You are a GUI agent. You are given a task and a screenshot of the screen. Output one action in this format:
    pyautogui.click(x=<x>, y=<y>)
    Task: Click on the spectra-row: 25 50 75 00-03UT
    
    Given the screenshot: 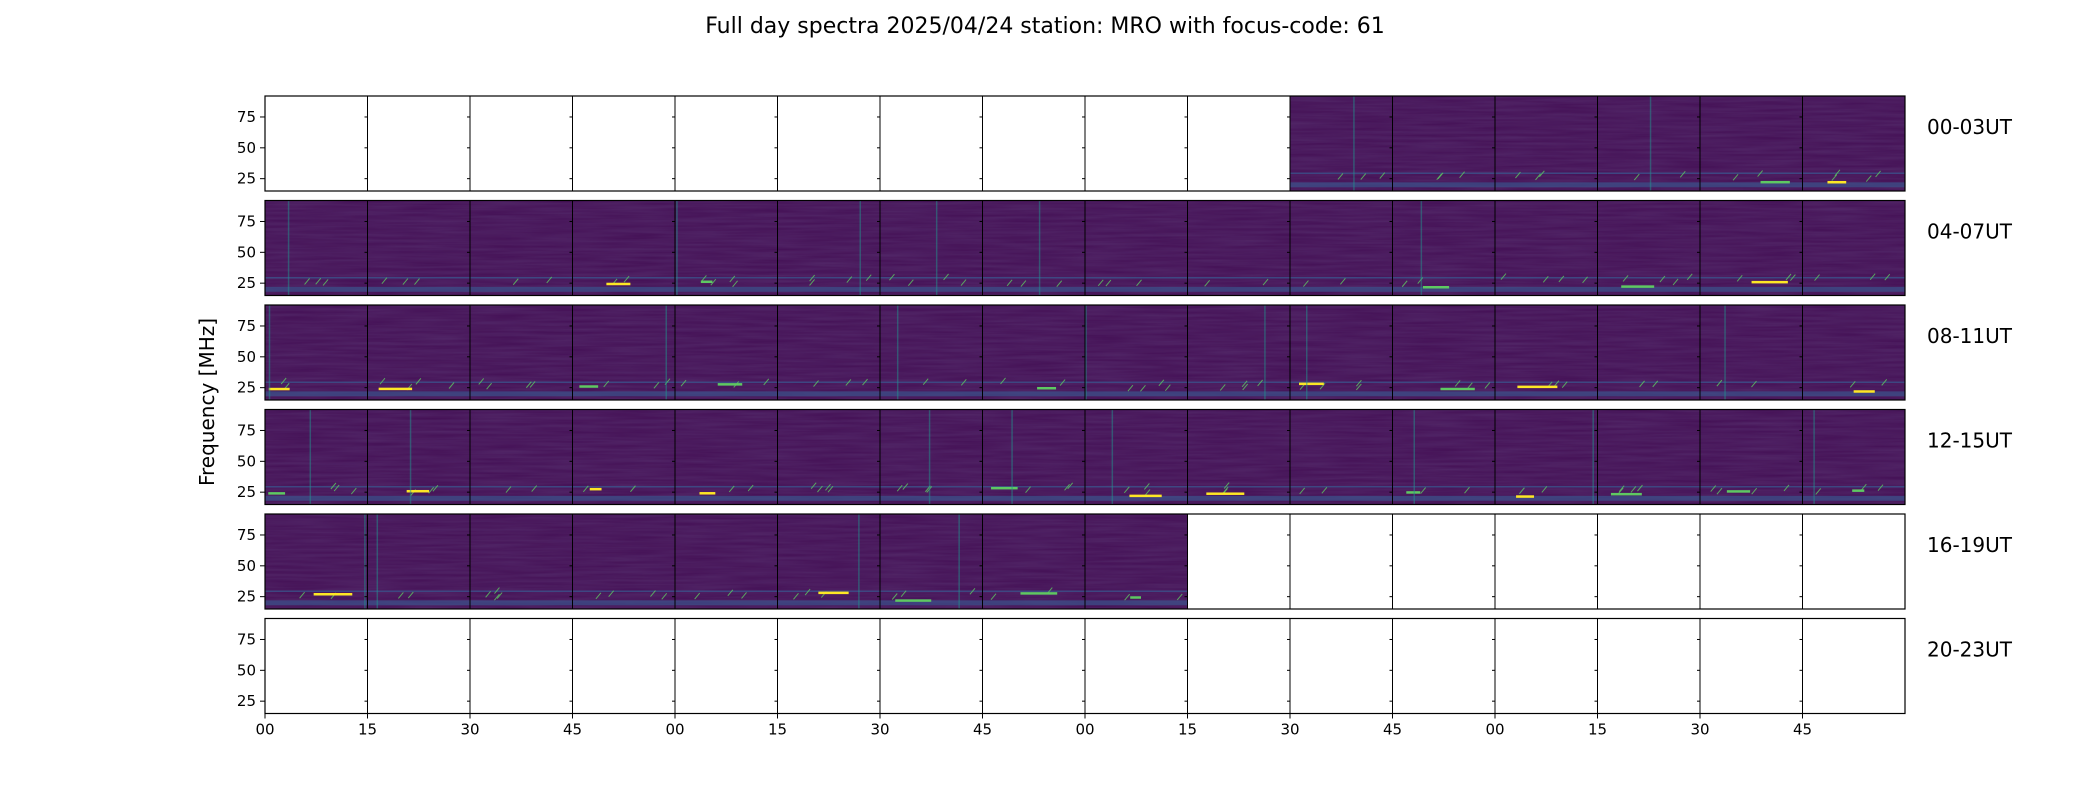 What is the action you would take?
    pyautogui.click(x=1125, y=143)
    